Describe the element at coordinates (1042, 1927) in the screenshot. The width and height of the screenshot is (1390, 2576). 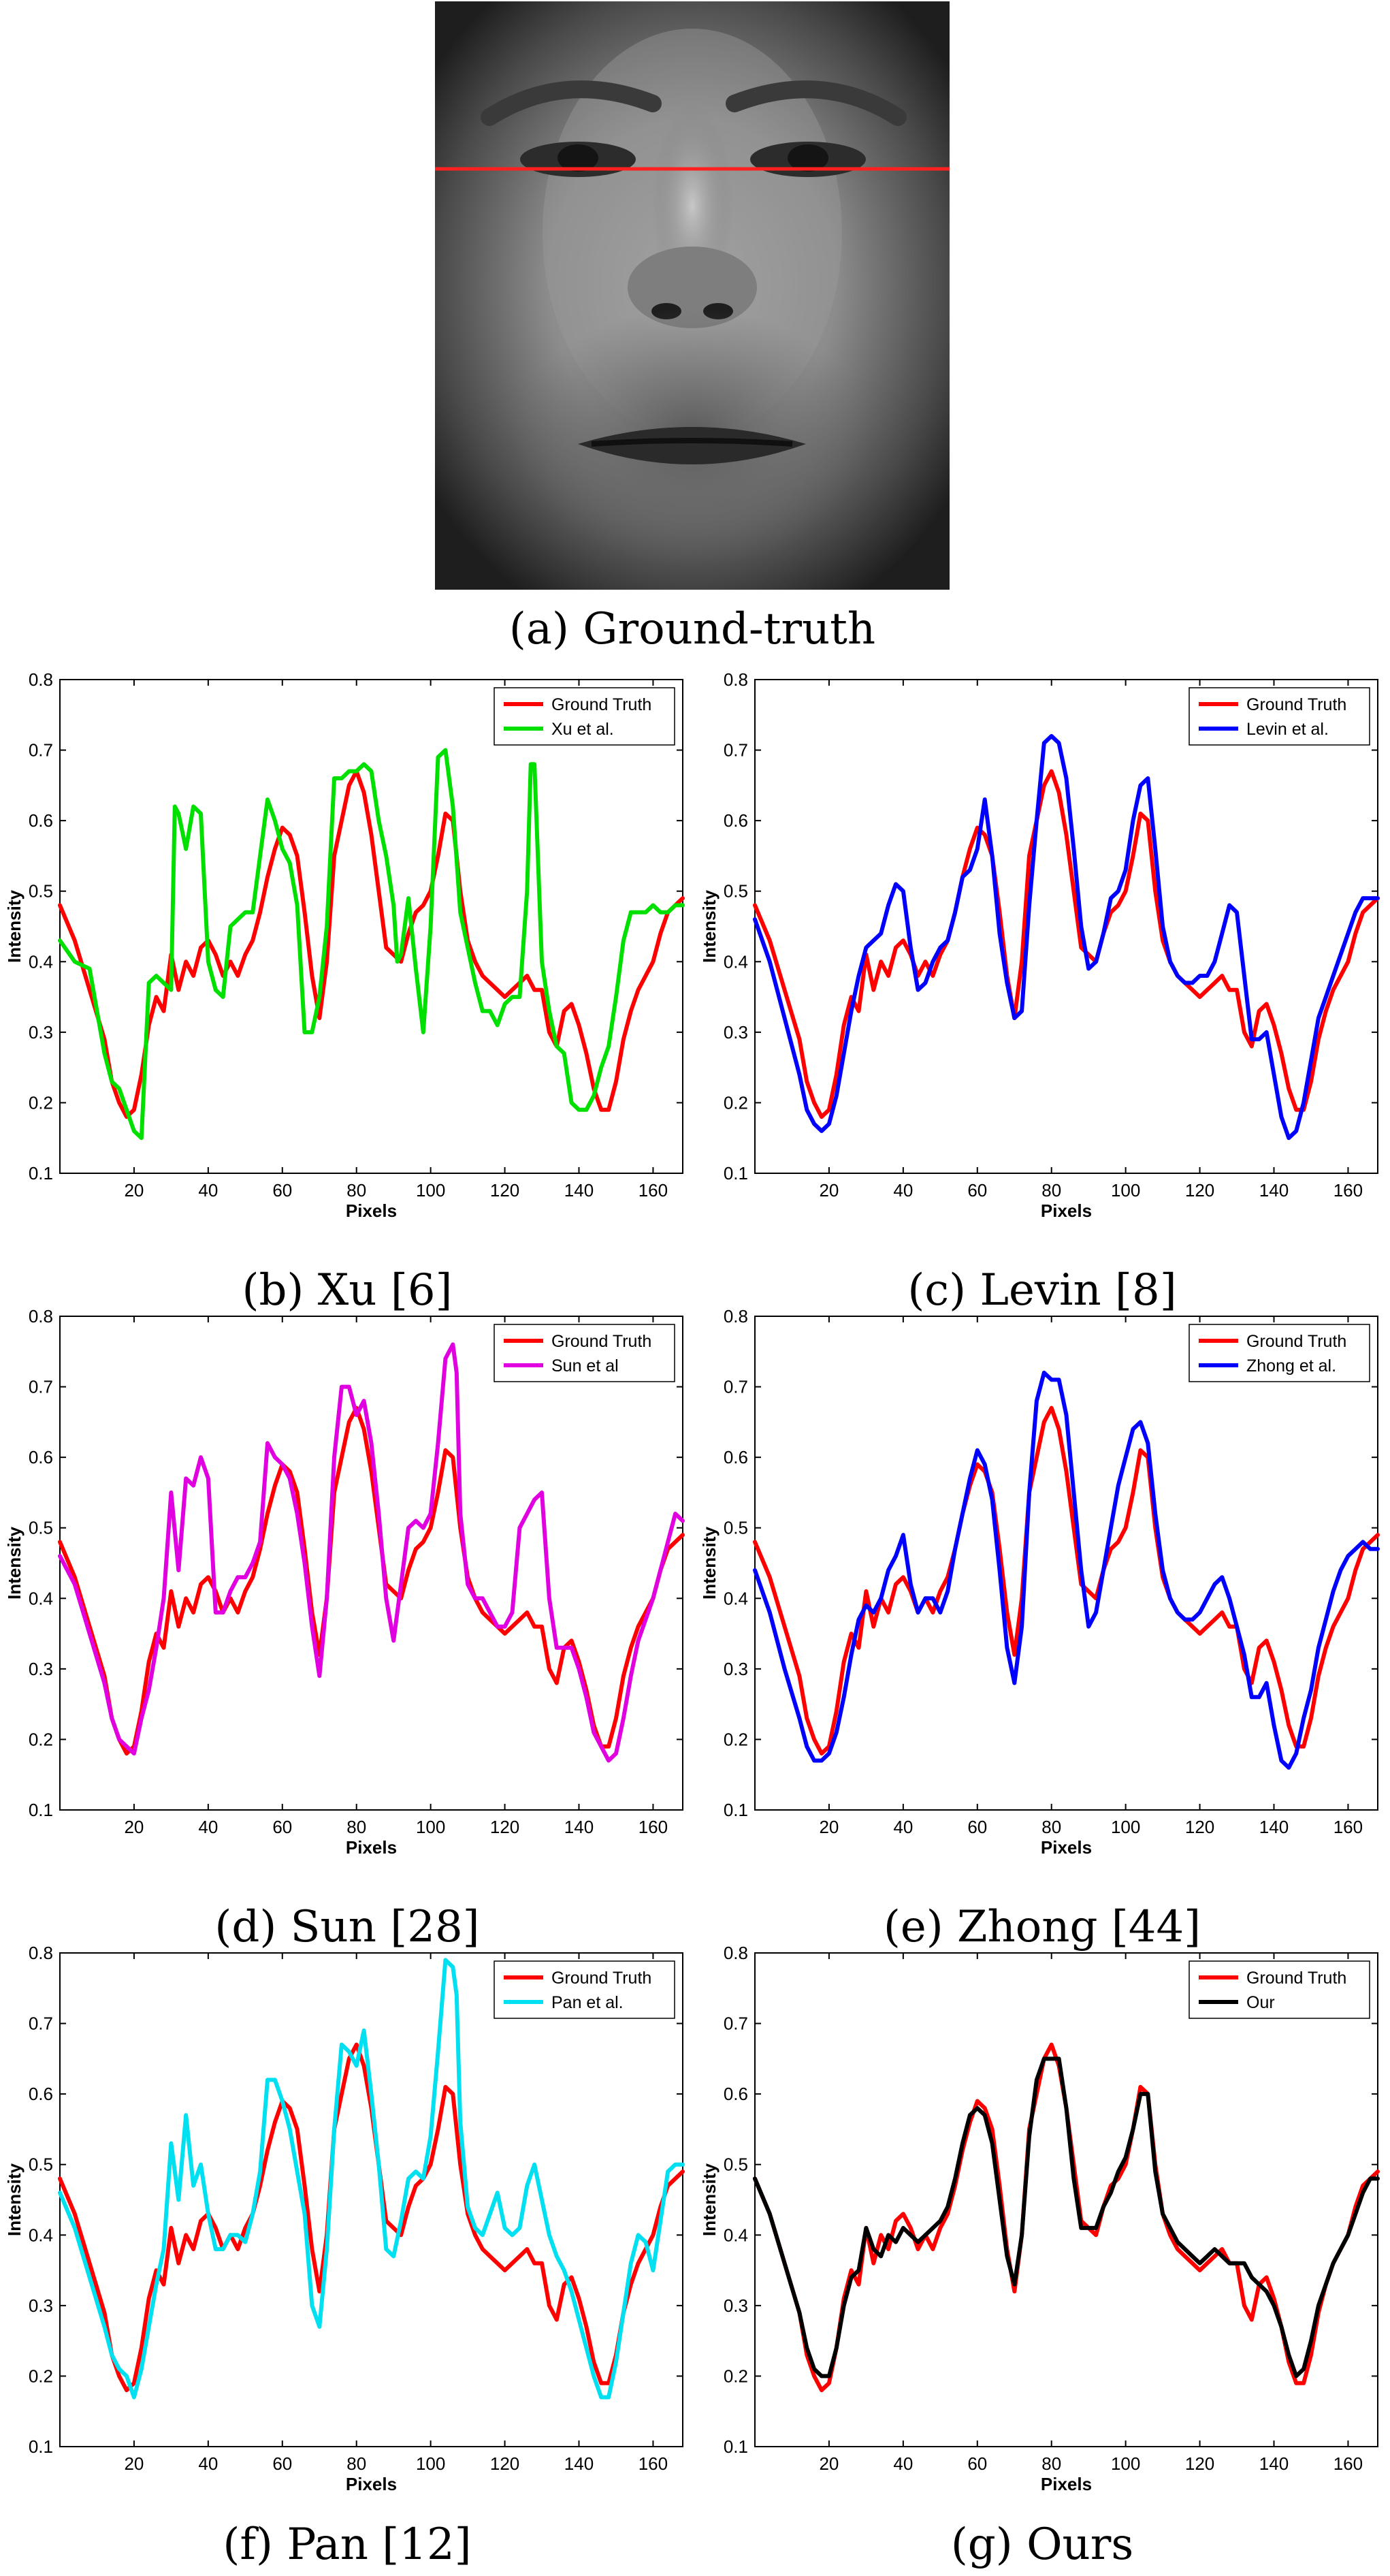
I see `caption-e: (e) Zhong [44]` at that location.